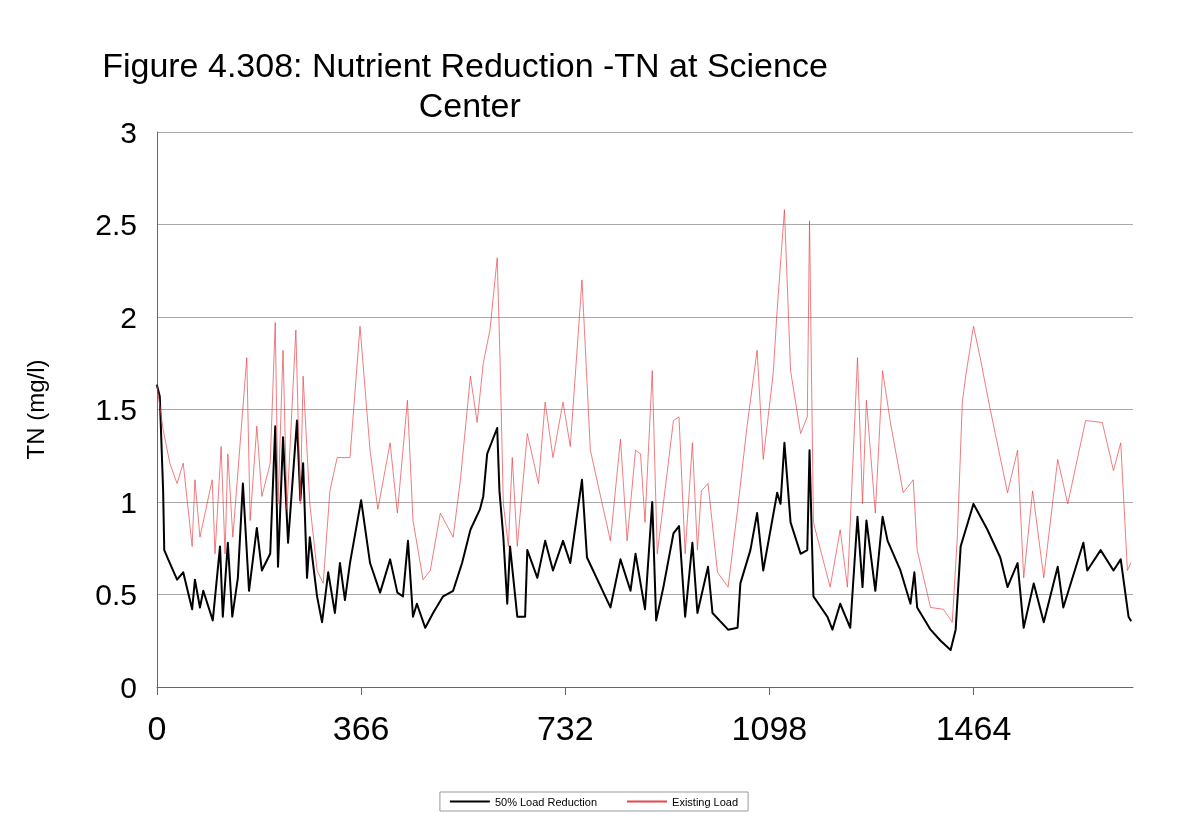  Describe the element at coordinates (128, 317) in the screenshot. I see `y-tick-label: 2` at that location.